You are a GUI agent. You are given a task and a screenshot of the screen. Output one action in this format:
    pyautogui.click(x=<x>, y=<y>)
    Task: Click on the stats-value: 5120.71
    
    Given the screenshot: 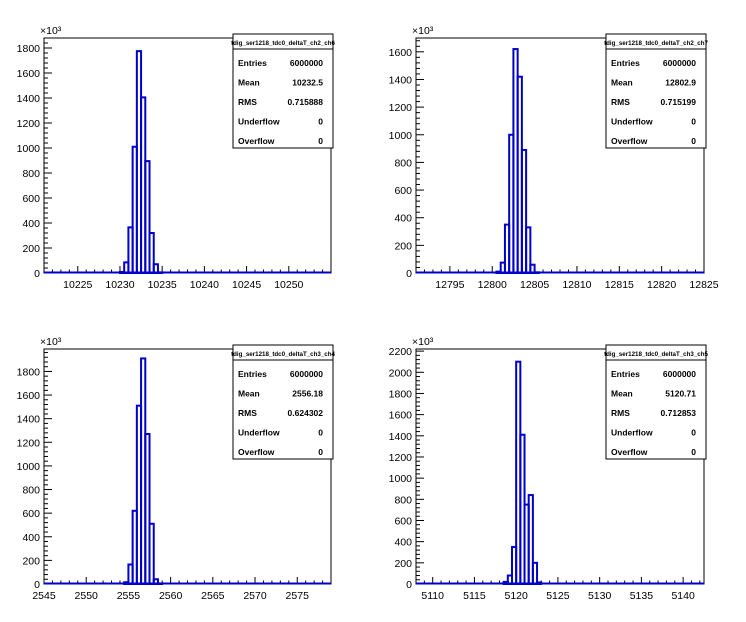 What is the action you would take?
    pyautogui.click(x=680, y=394)
    